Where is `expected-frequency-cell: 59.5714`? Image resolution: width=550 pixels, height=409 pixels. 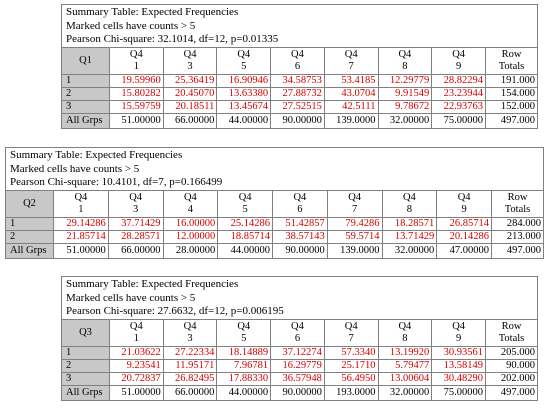 expected-frequency-cell: 59.5714 is located at coordinates (354, 236).